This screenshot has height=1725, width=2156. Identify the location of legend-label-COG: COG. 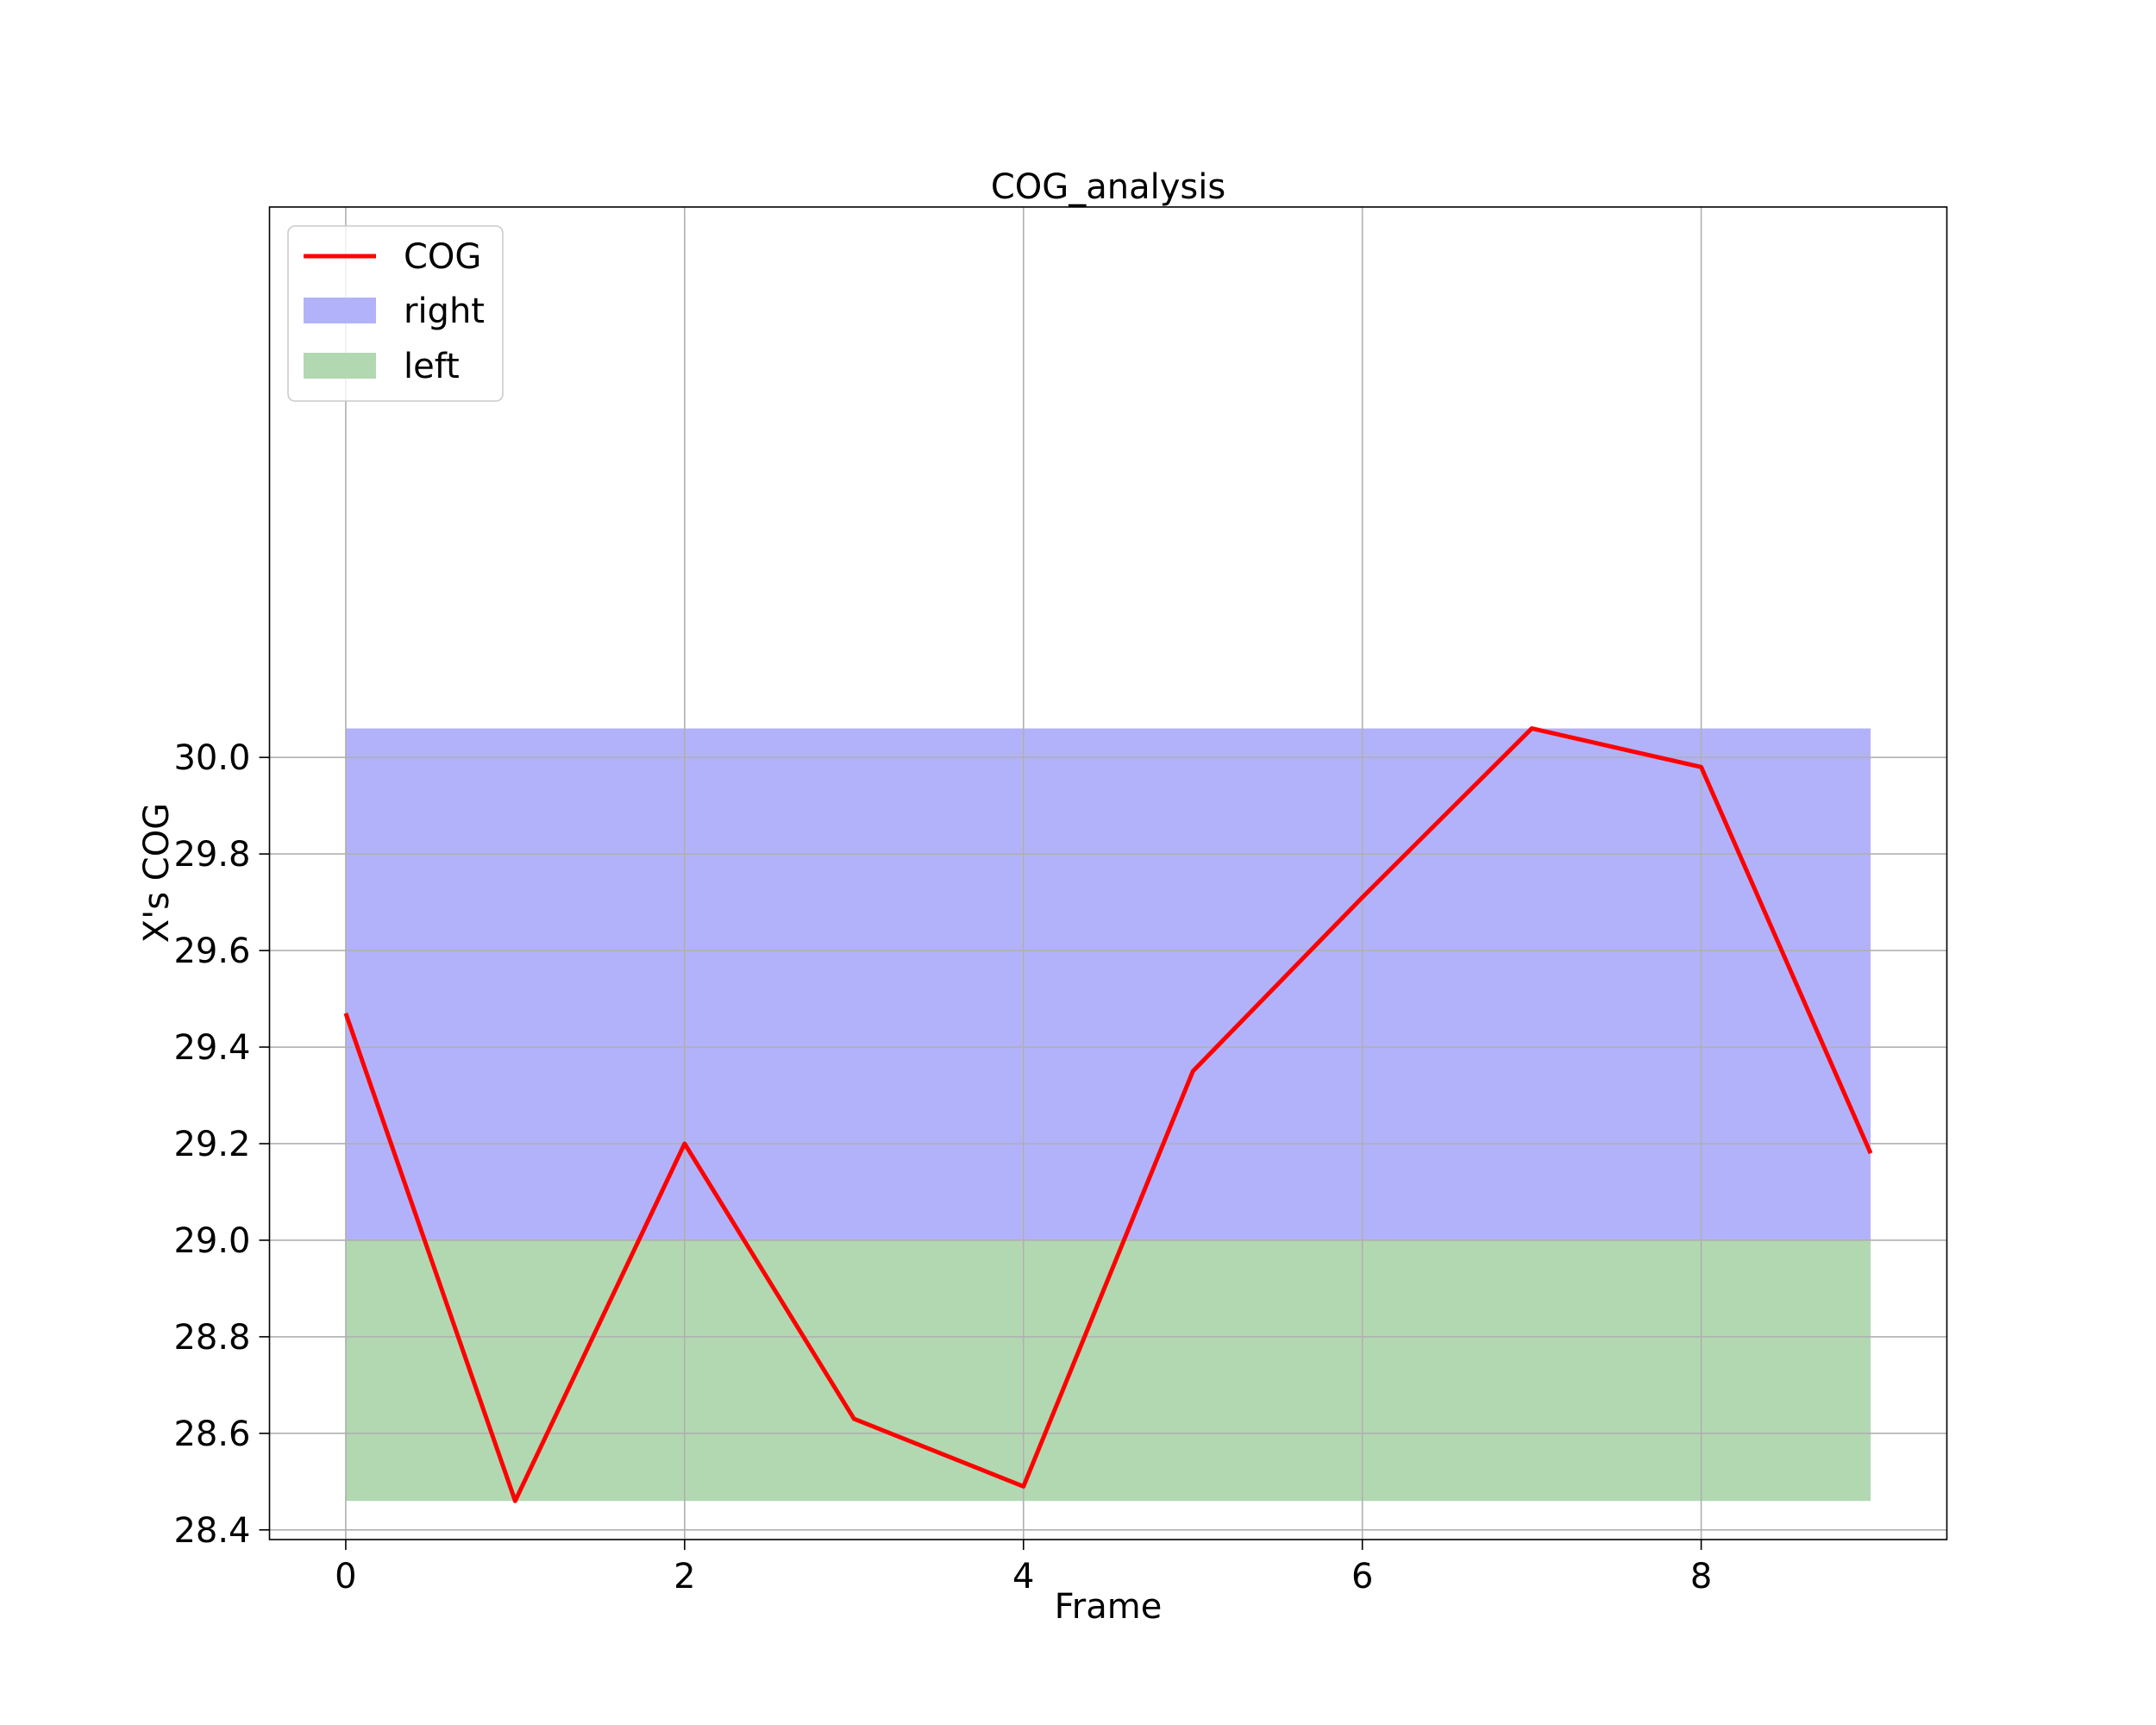
(442, 257).